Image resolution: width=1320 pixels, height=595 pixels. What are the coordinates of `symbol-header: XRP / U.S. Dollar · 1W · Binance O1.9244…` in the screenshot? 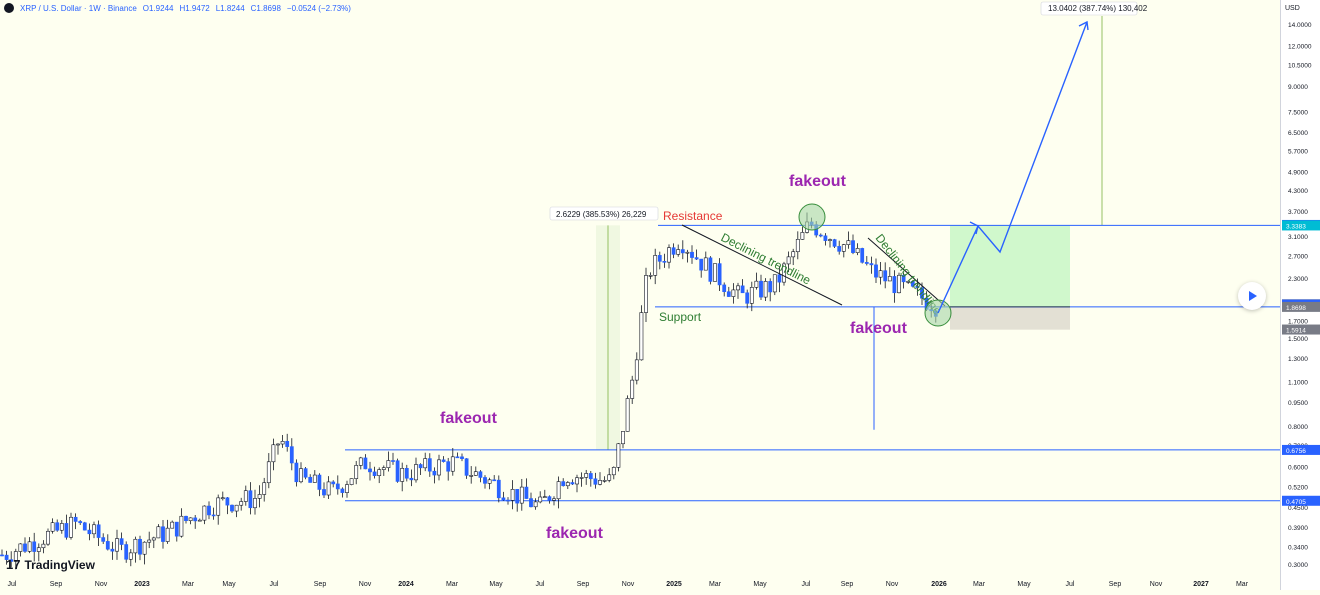 It's located at (177, 8).